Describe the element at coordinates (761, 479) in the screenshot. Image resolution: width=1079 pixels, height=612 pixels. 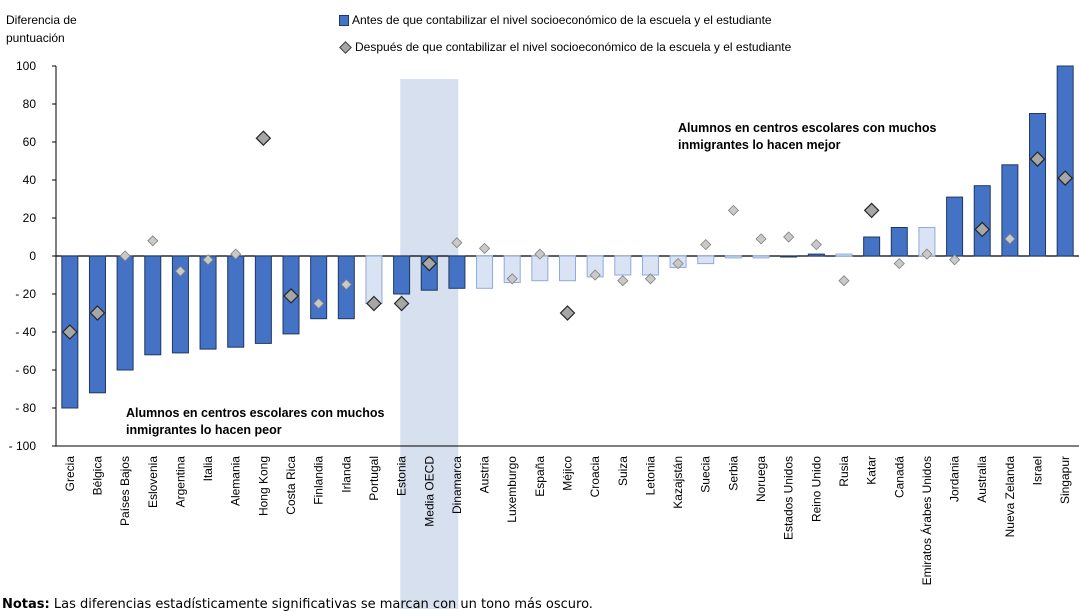
I see `x-tick-label: Noruega` at that location.